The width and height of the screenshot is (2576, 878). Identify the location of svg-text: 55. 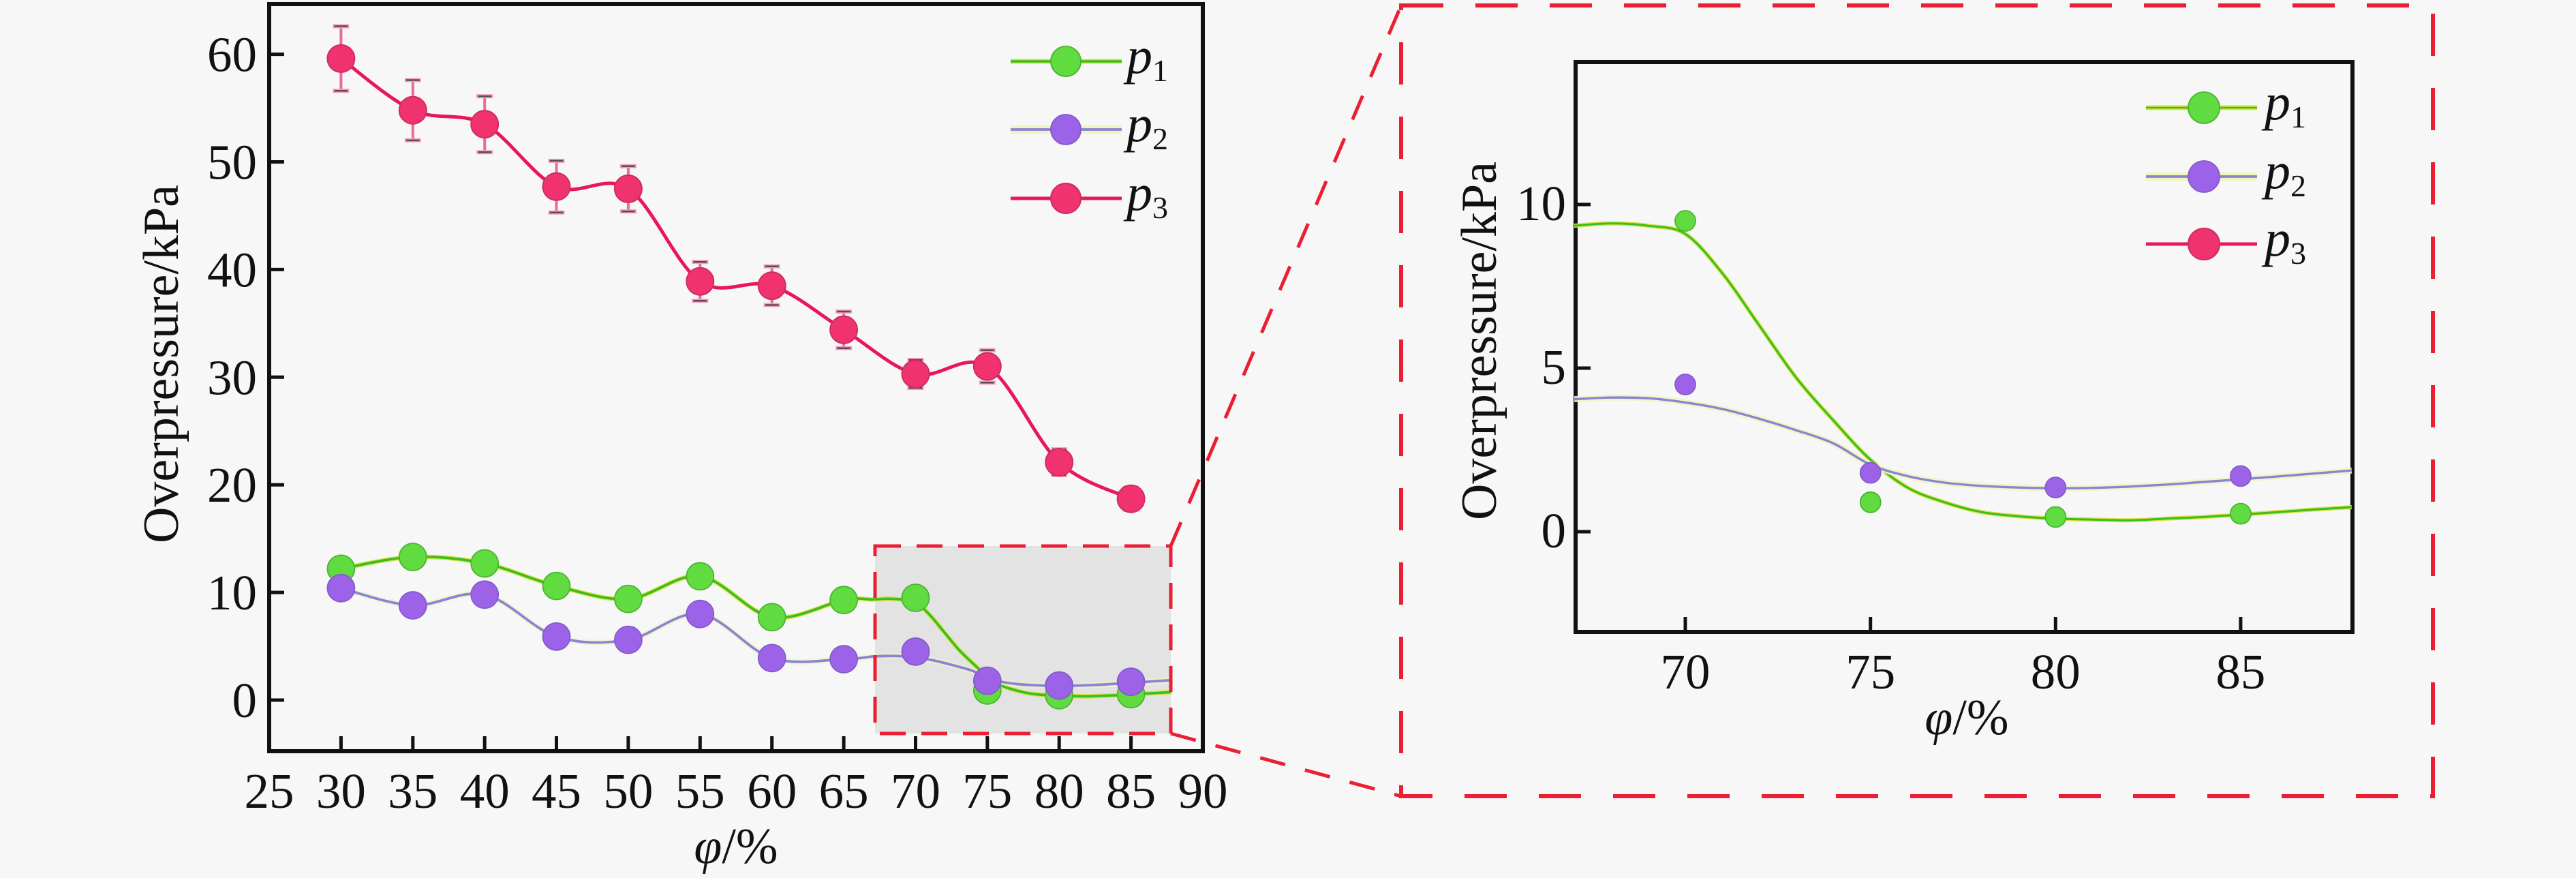
(700, 791).